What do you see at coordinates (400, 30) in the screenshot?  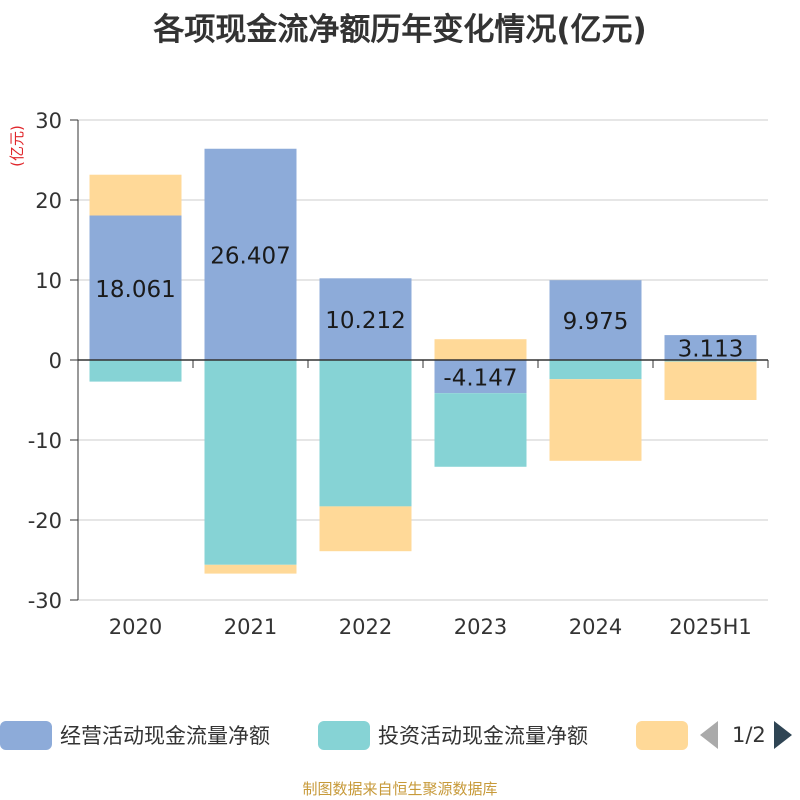 I see `chart-title: 各项现金流净额历年变化情况(亿元)` at bounding box center [400, 30].